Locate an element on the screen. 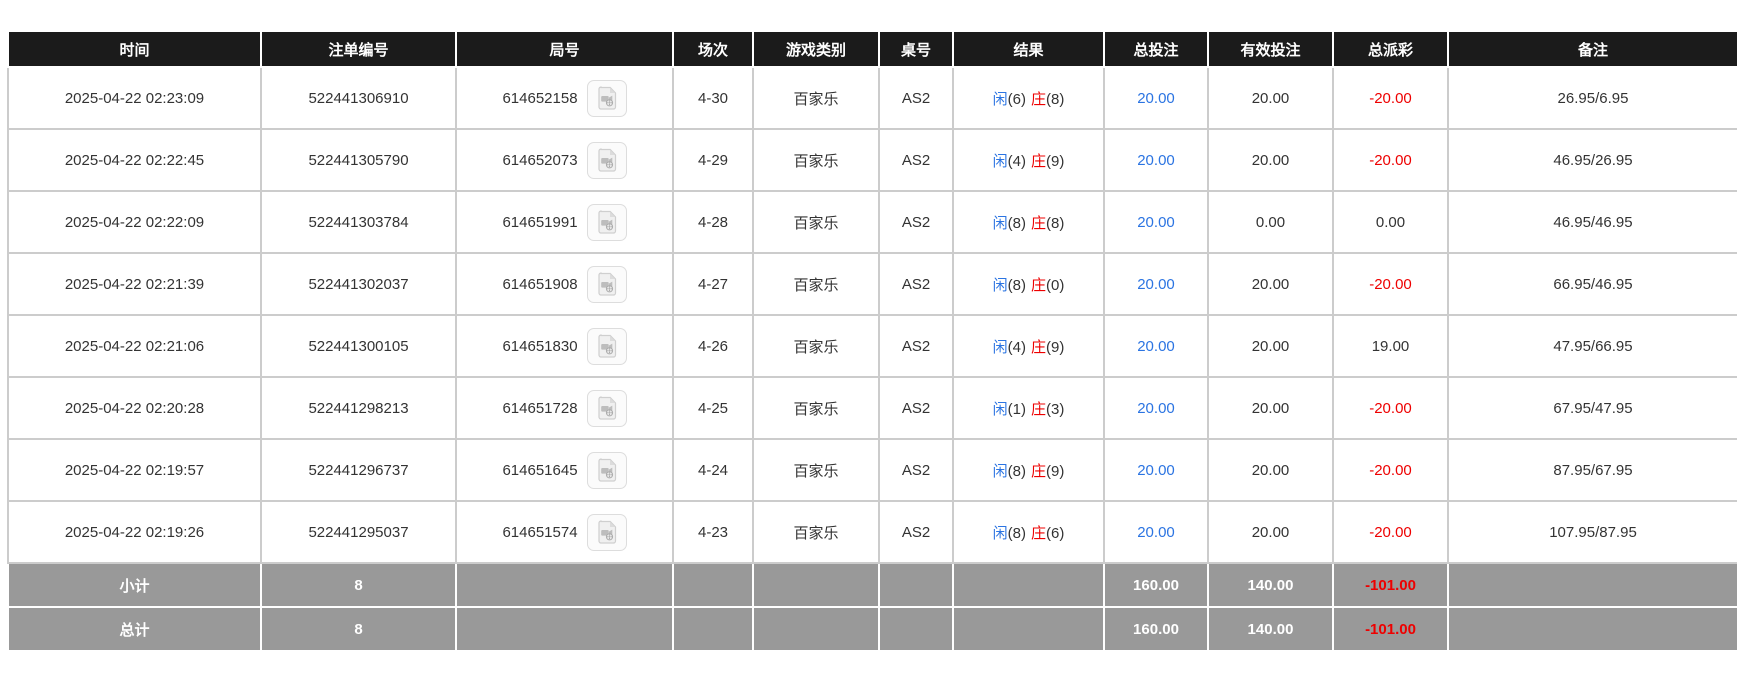  cell-bet-id: 522441300105 is located at coordinates (358, 346).